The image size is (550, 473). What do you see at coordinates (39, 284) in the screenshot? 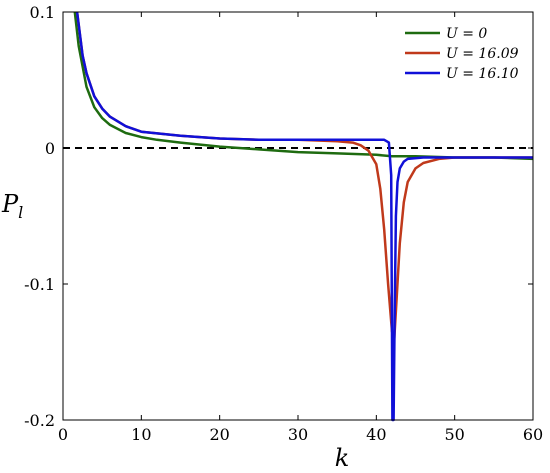
I see `y-tick-label: -0.1` at bounding box center [39, 284].